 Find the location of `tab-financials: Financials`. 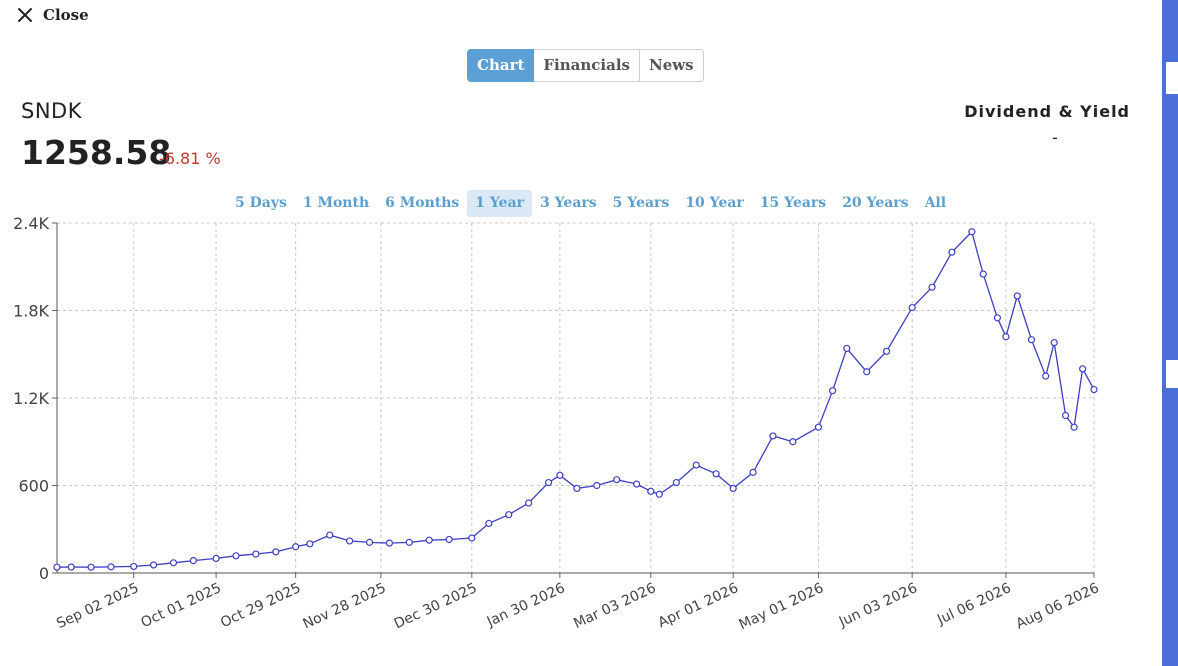

tab-financials: Financials is located at coordinates (587, 65).